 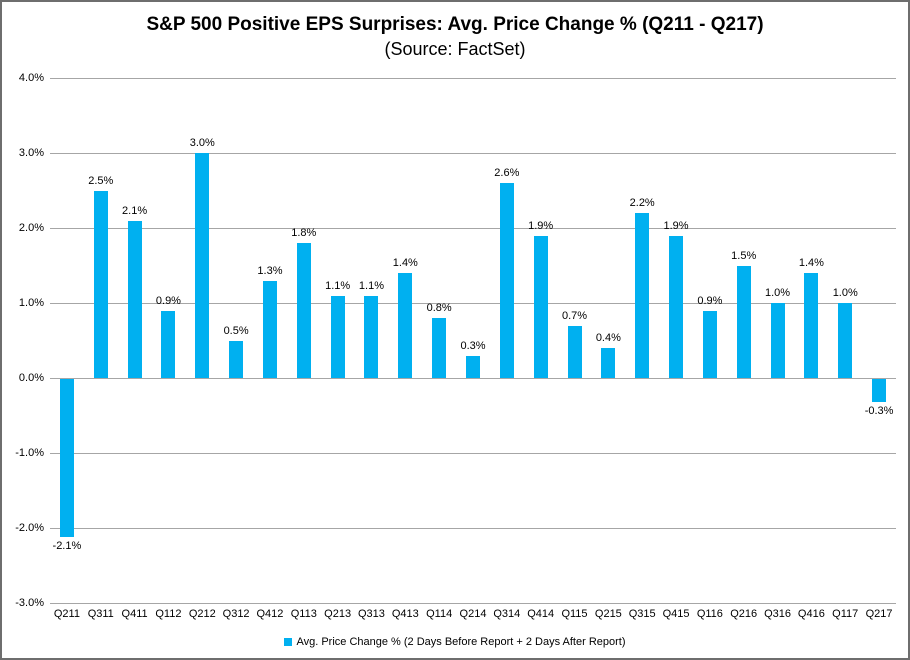 I want to click on bar-value-label: 0.8%, so click(x=439, y=308).